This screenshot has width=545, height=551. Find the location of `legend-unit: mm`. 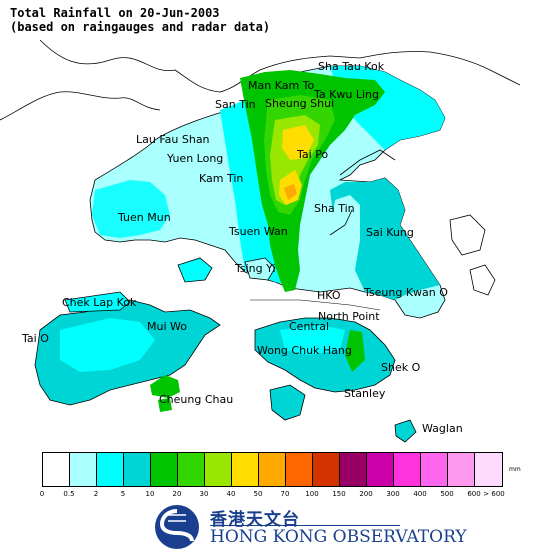

legend-unit: mm is located at coordinates (515, 469).